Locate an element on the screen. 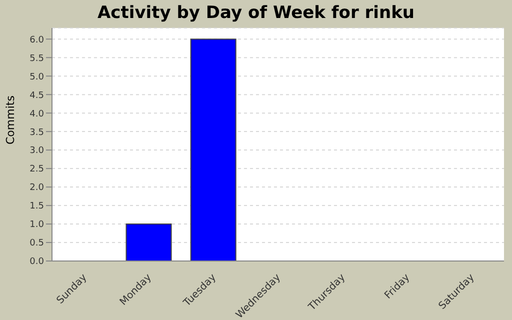 This screenshot has height=320, width=512. y-tick-label: 5.5 is located at coordinates (37, 59).